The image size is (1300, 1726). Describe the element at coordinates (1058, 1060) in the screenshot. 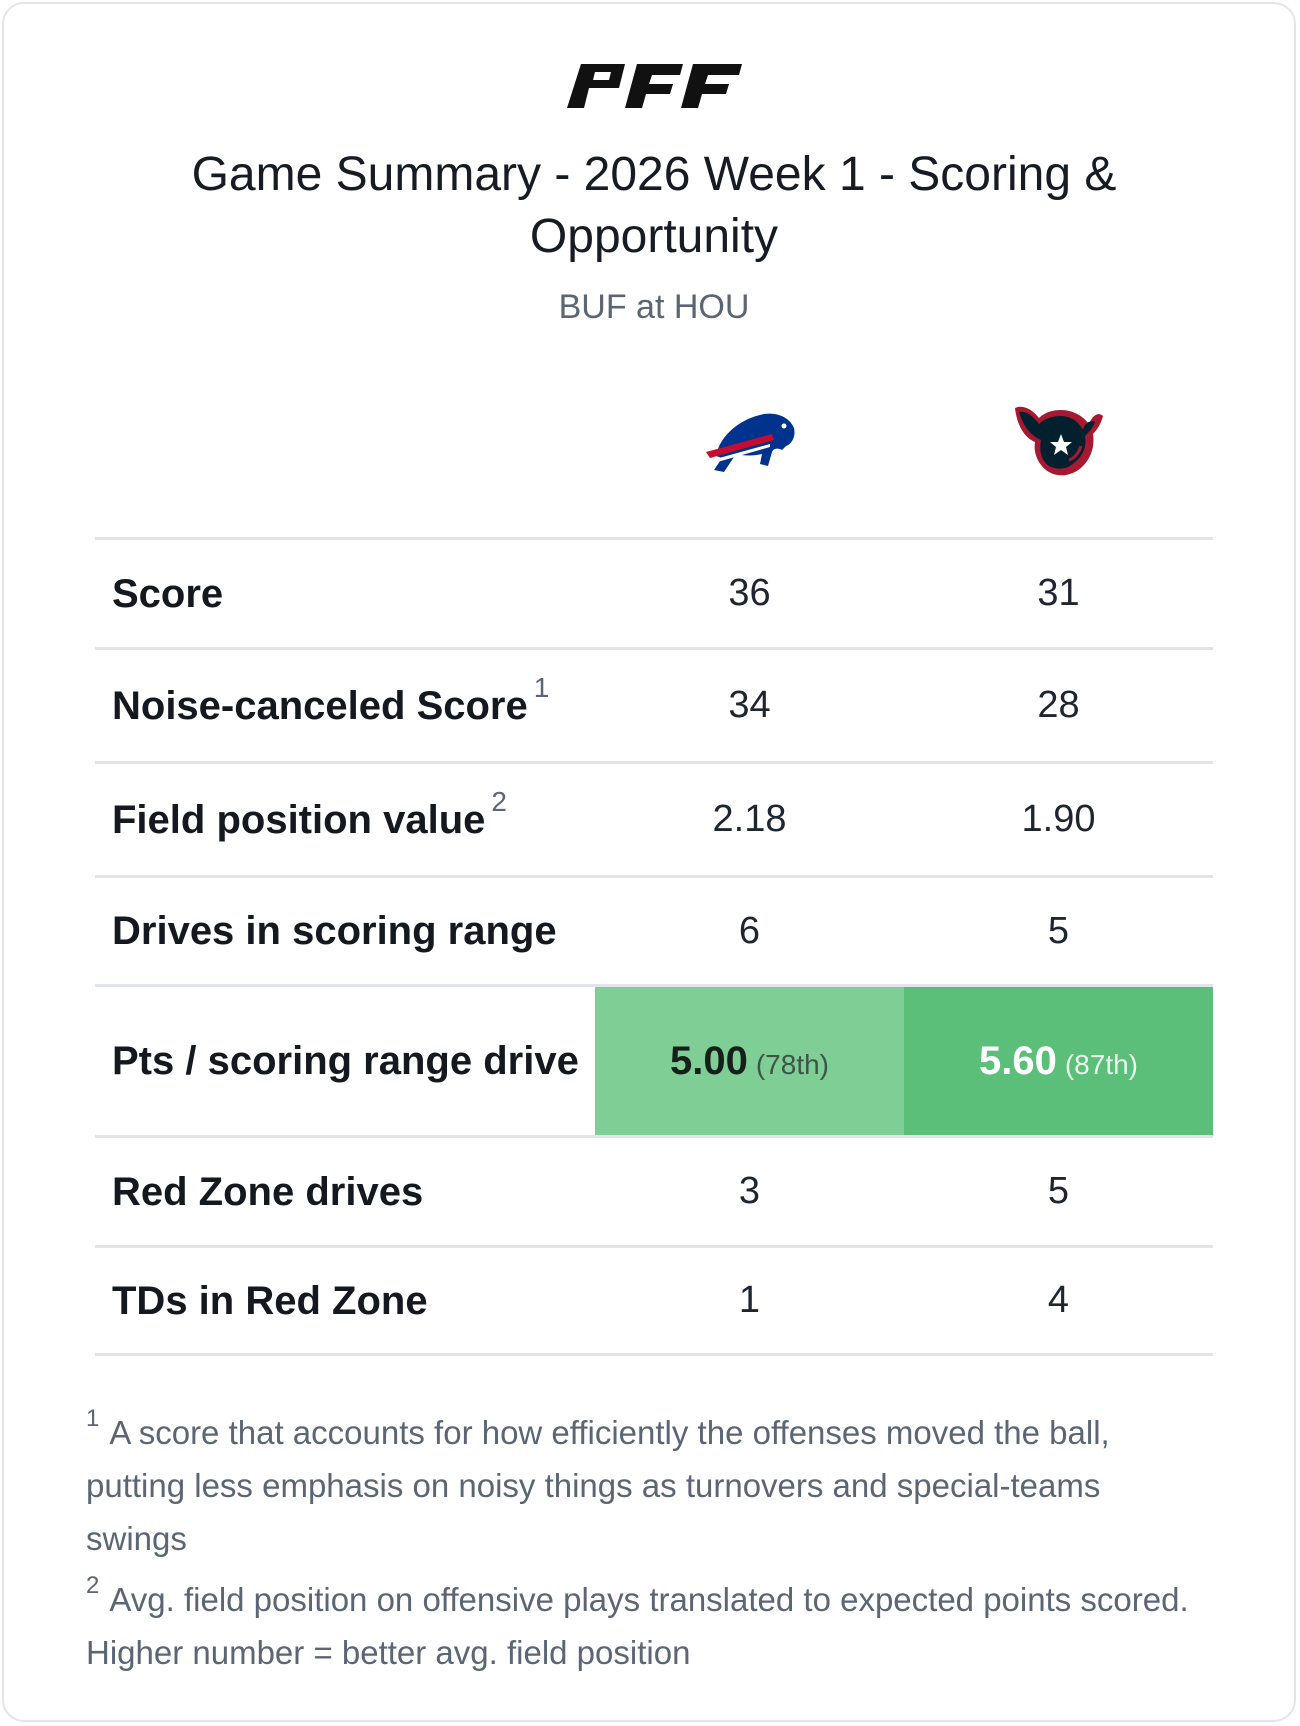

I see `hou-highlight-cell: 5.60 (87th)` at that location.